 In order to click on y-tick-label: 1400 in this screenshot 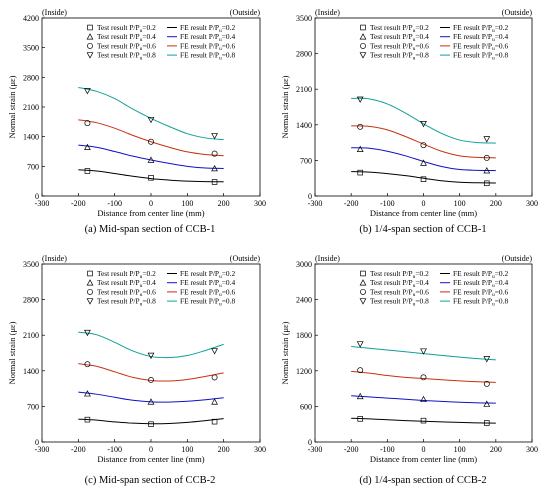, I will do `click(304, 125)`.